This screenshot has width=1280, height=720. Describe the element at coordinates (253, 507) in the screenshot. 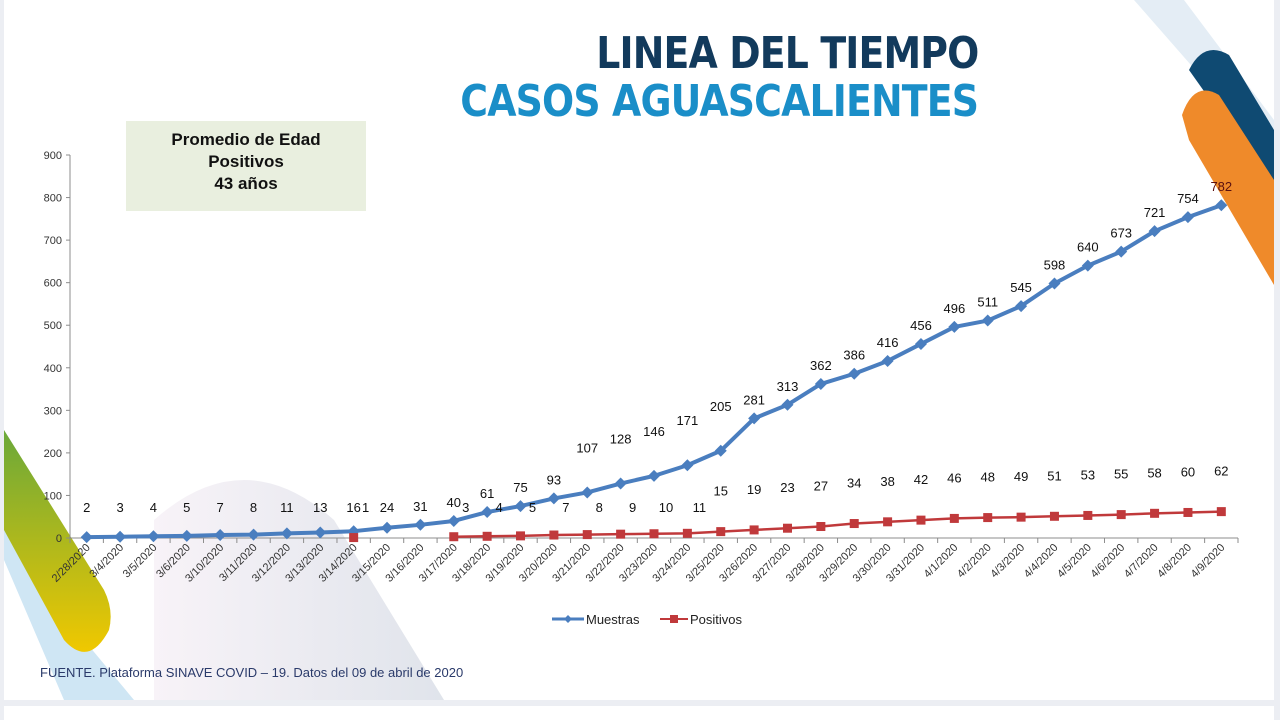

I see `data-label-muestras: 8` at that location.